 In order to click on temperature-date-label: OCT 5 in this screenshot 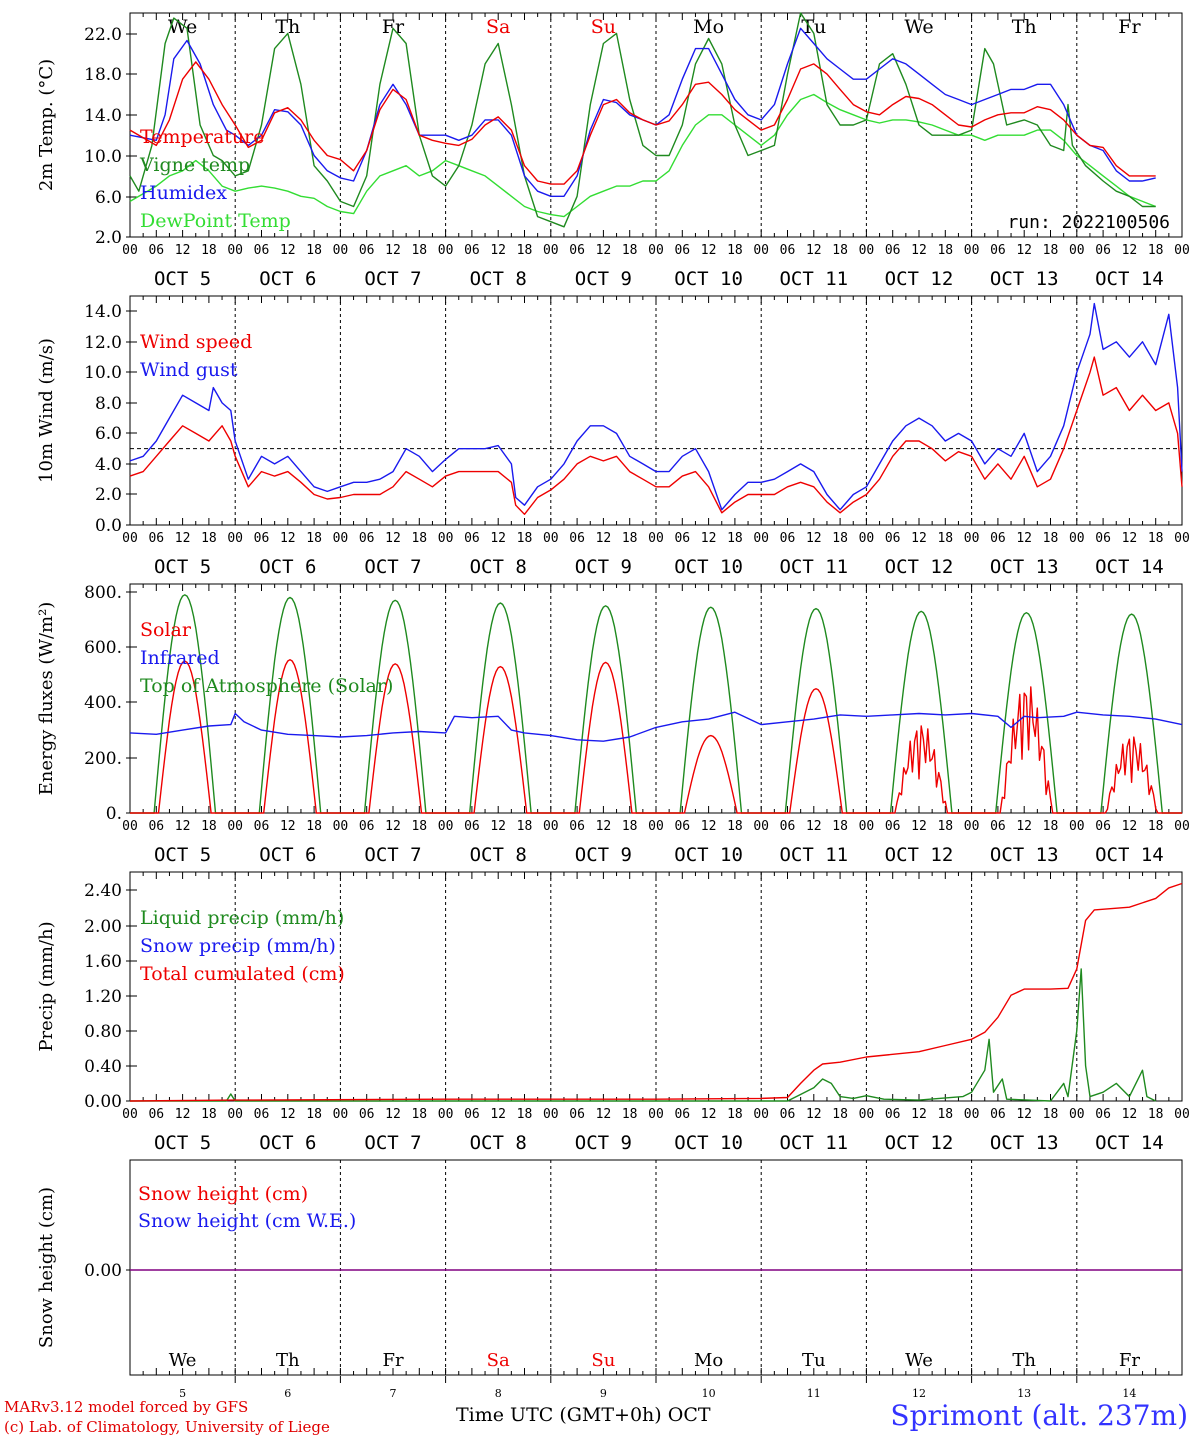, I will do `click(182, 279)`.